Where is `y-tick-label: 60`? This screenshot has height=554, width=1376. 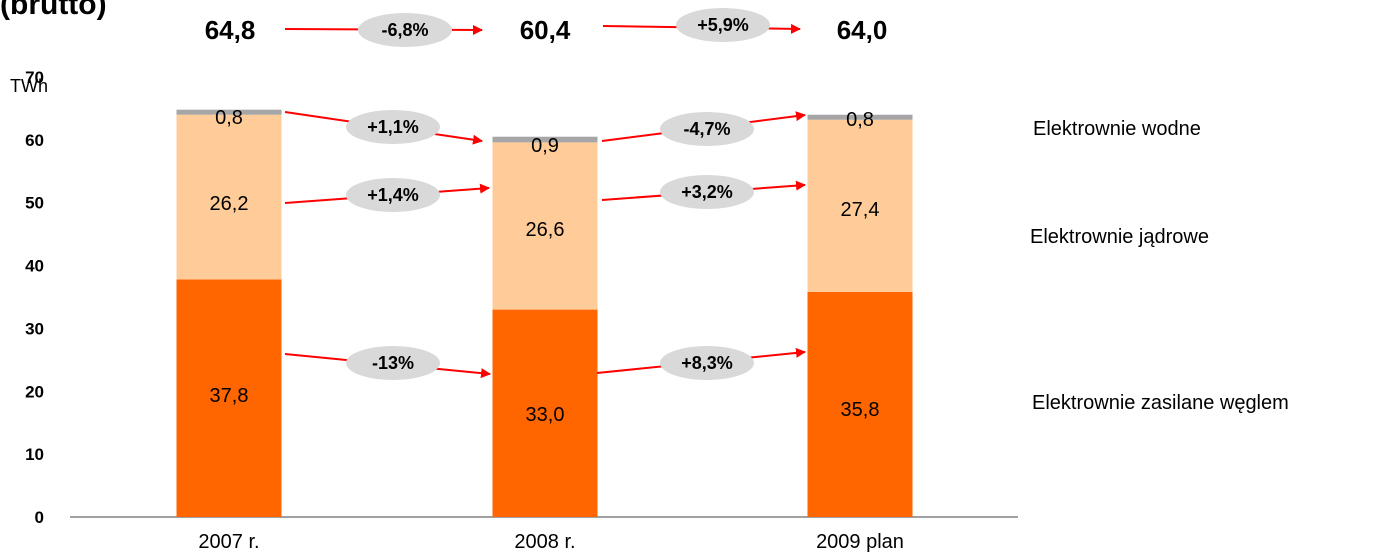 y-tick-label: 60 is located at coordinates (34, 140).